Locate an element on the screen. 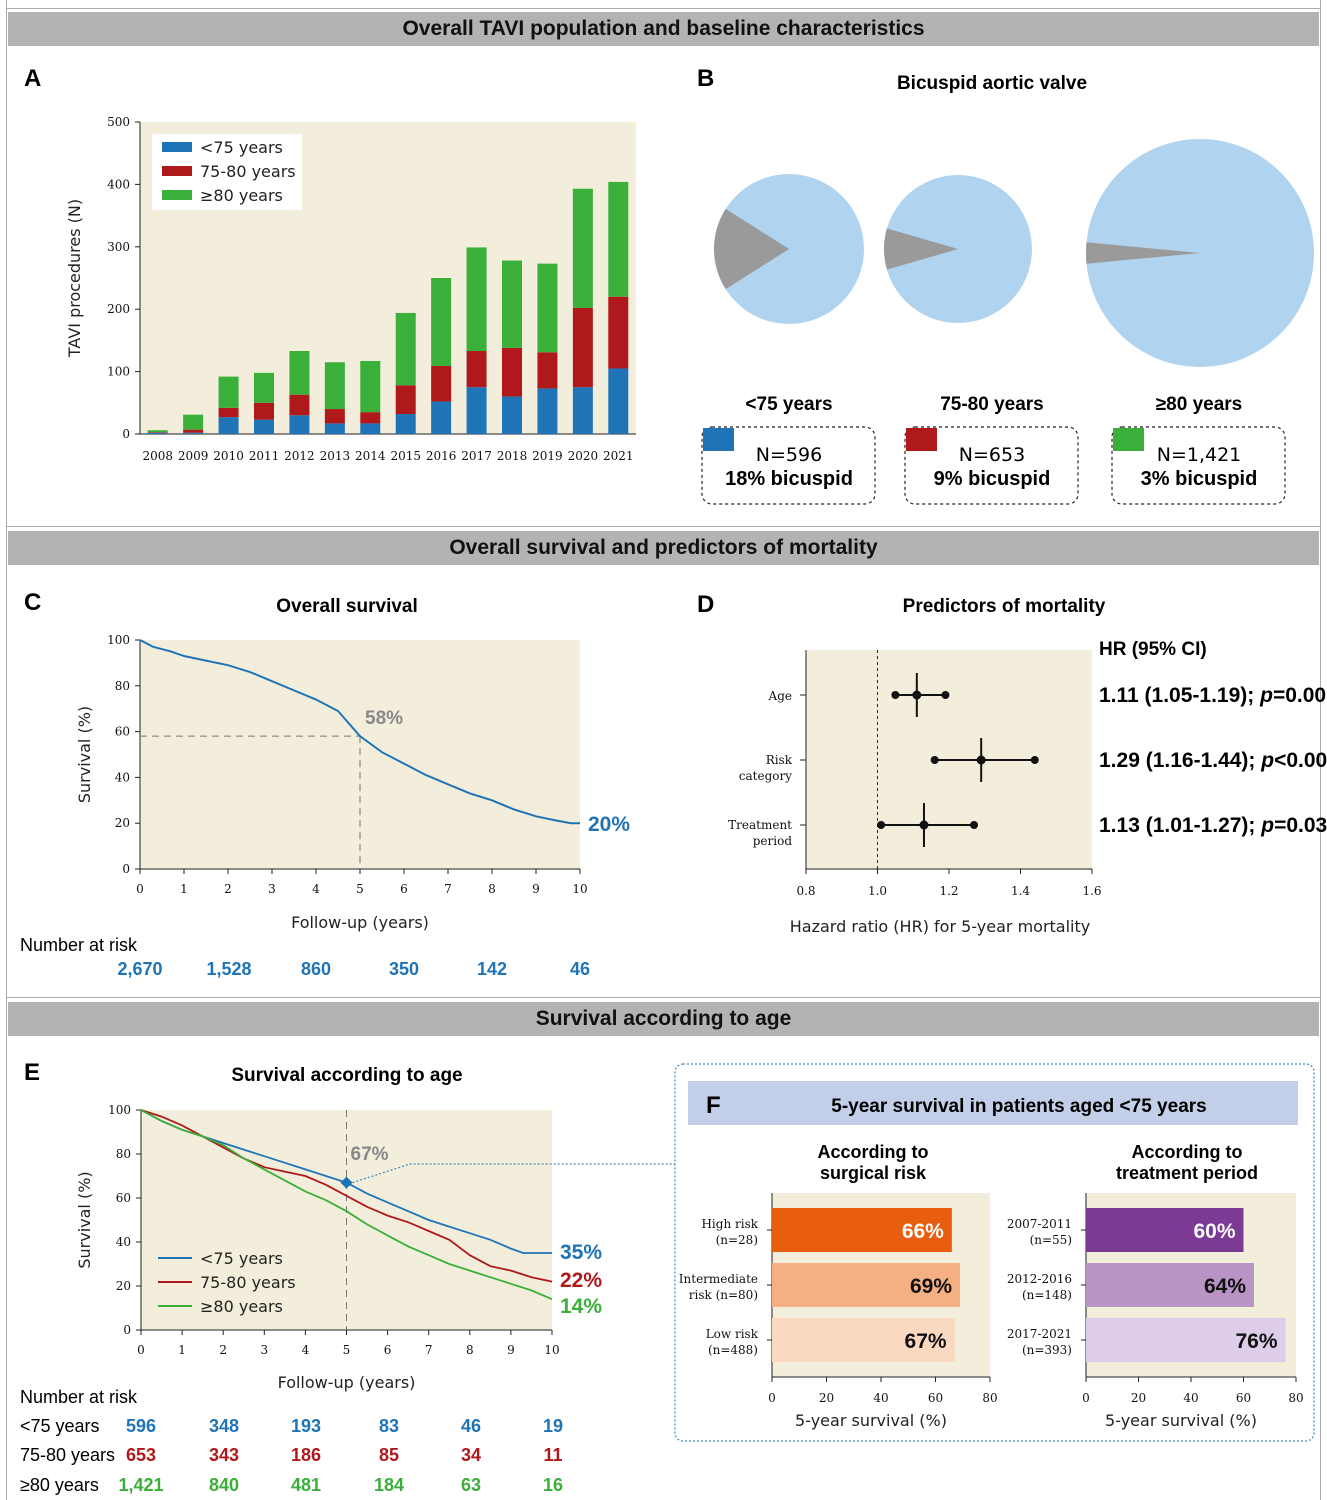 The image size is (1327, 1500). end-label-e: 22% is located at coordinates (581, 1280).